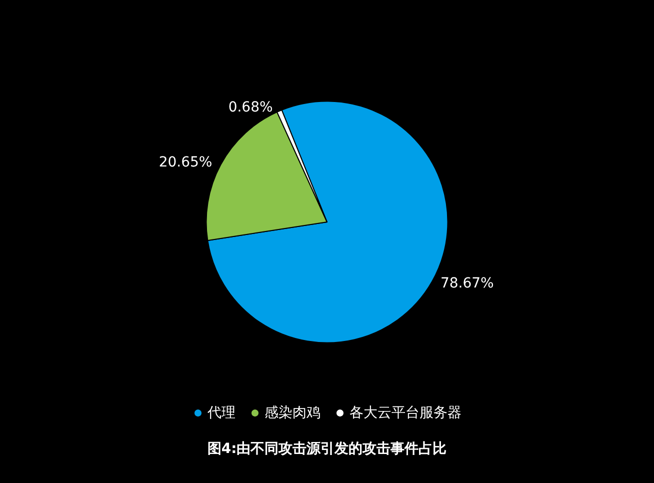 The image size is (654, 483). Describe the element at coordinates (406, 413) in the screenshot. I see `legend-label: 各大云平台服务器` at that location.